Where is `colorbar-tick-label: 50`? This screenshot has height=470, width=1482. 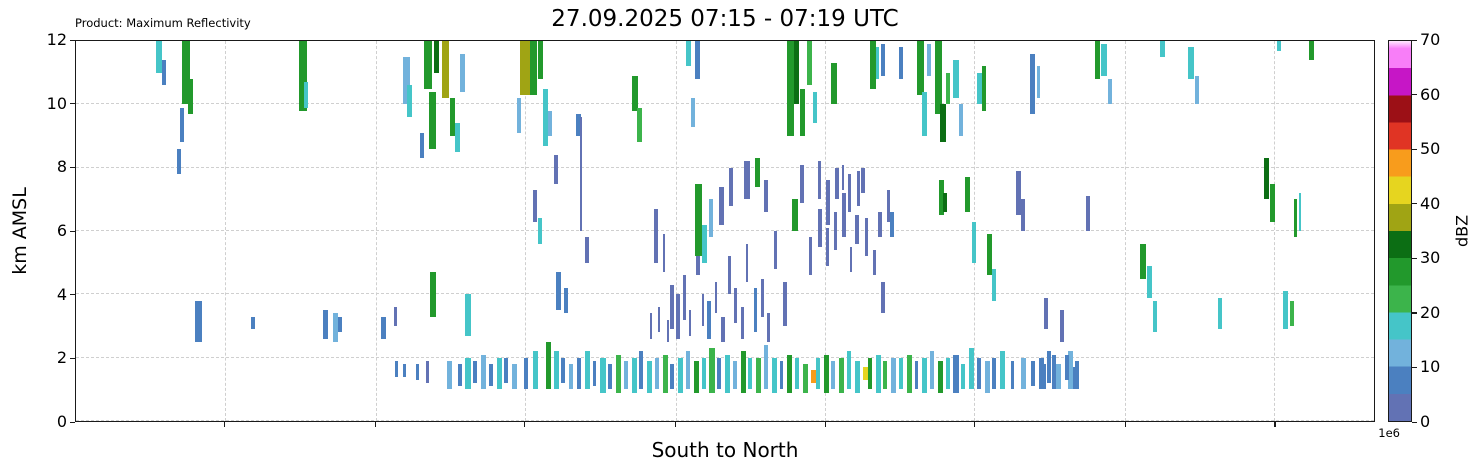 colorbar-tick-label: 50 is located at coordinates (1430, 149).